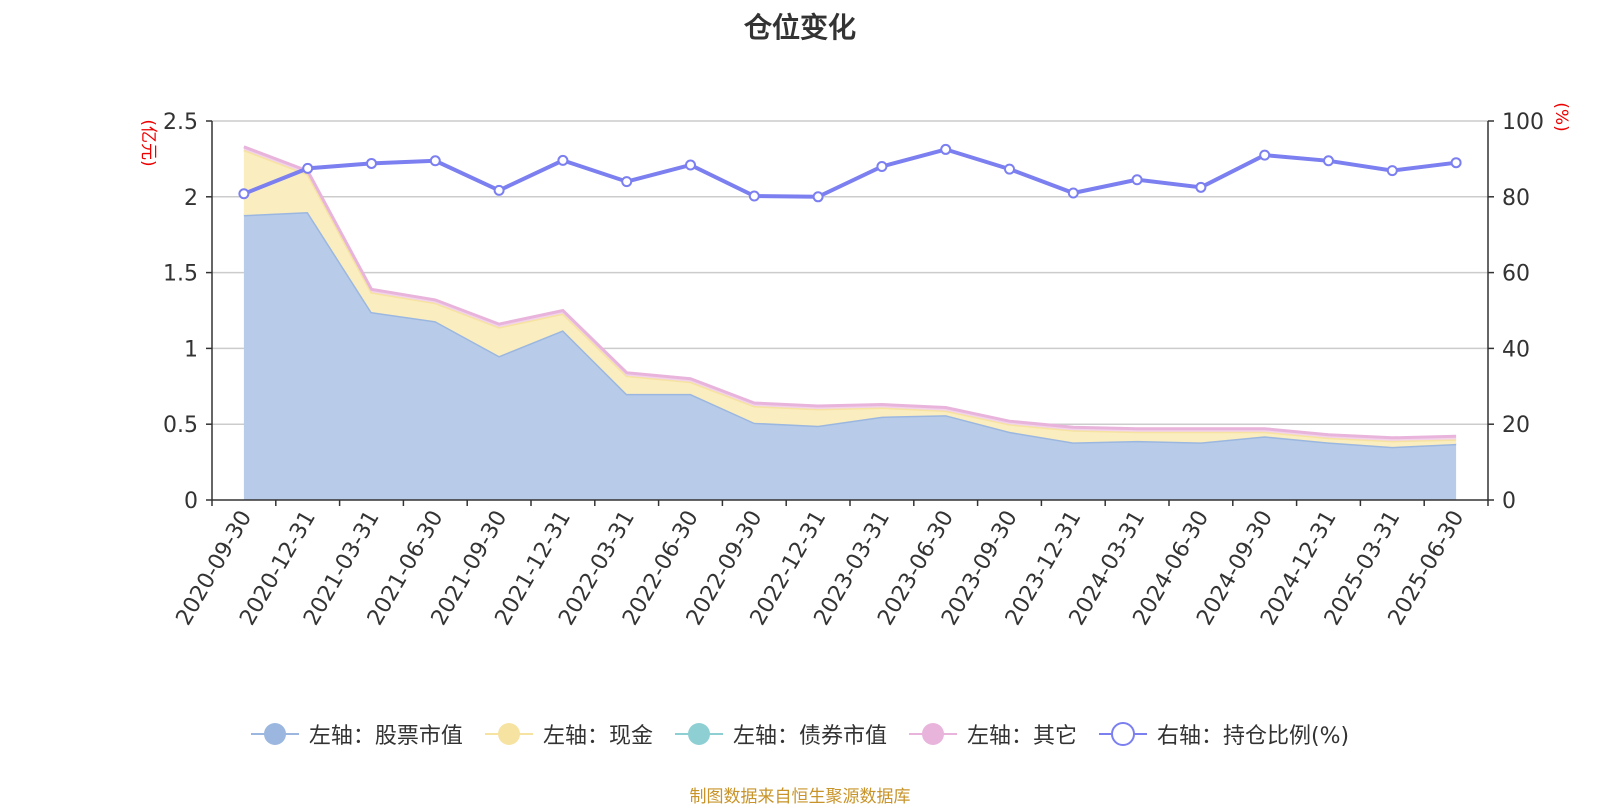 Image resolution: width=1600 pixels, height=807 pixels. Describe the element at coordinates (1516, 425) in the screenshot. I see `y2-tick-label: 20` at that location.